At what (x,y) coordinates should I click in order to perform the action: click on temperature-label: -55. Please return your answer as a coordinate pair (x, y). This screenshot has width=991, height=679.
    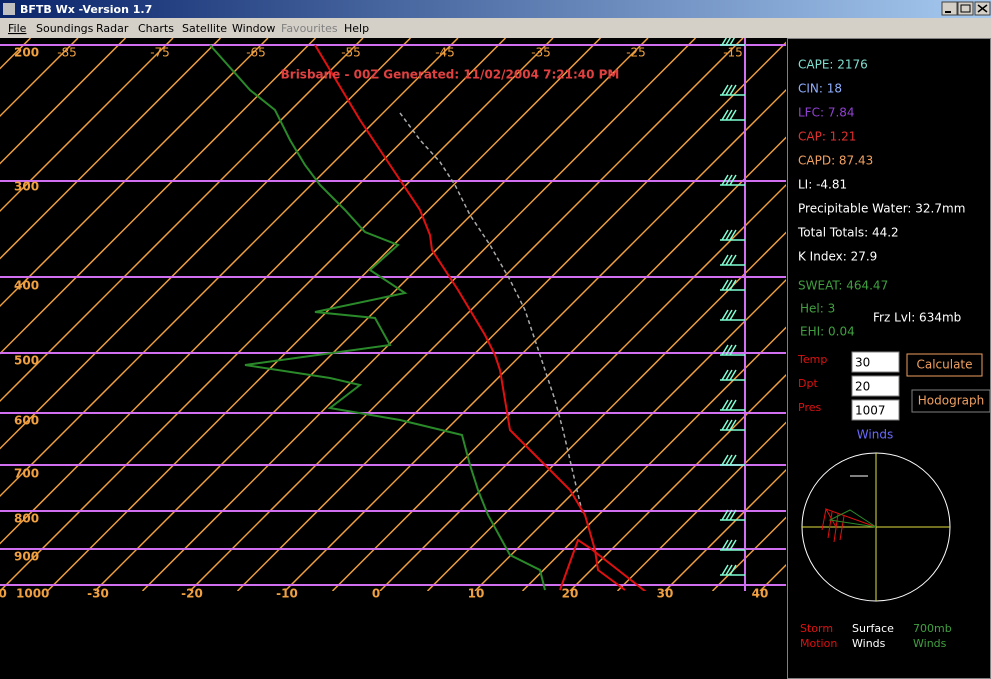
    Looking at the image, I should click on (351, 53).